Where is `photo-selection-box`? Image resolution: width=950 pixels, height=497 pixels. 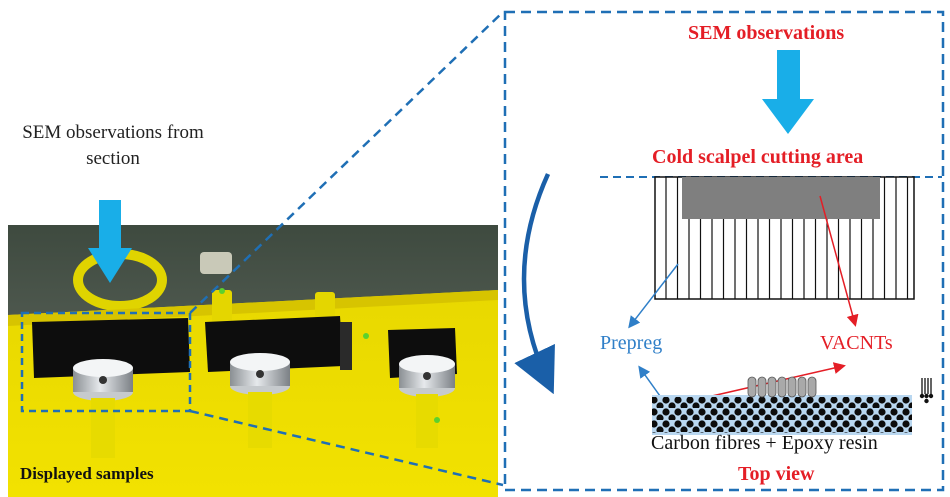 photo-selection-box is located at coordinates (106, 362).